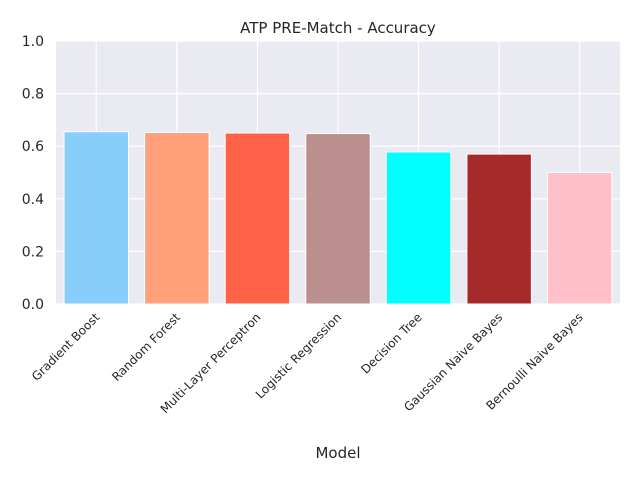 This screenshot has width=640, height=480. Describe the element at coordinates (33, 200) in the screenshot. I see `y-tick-label: 0.4` at that location.